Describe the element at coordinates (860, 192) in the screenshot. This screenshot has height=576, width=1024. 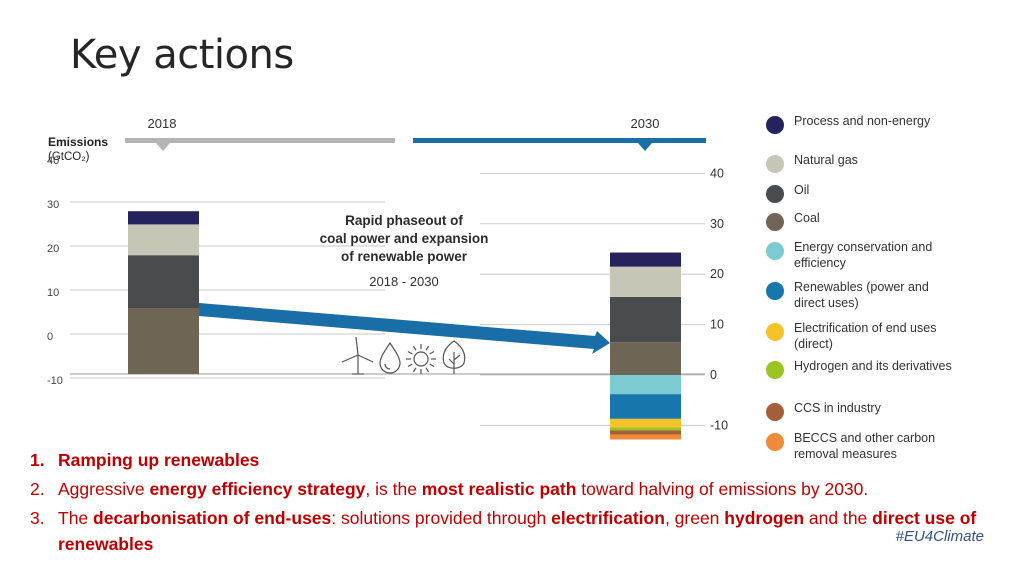
I see `legend-item-oil: Oil` at that location.